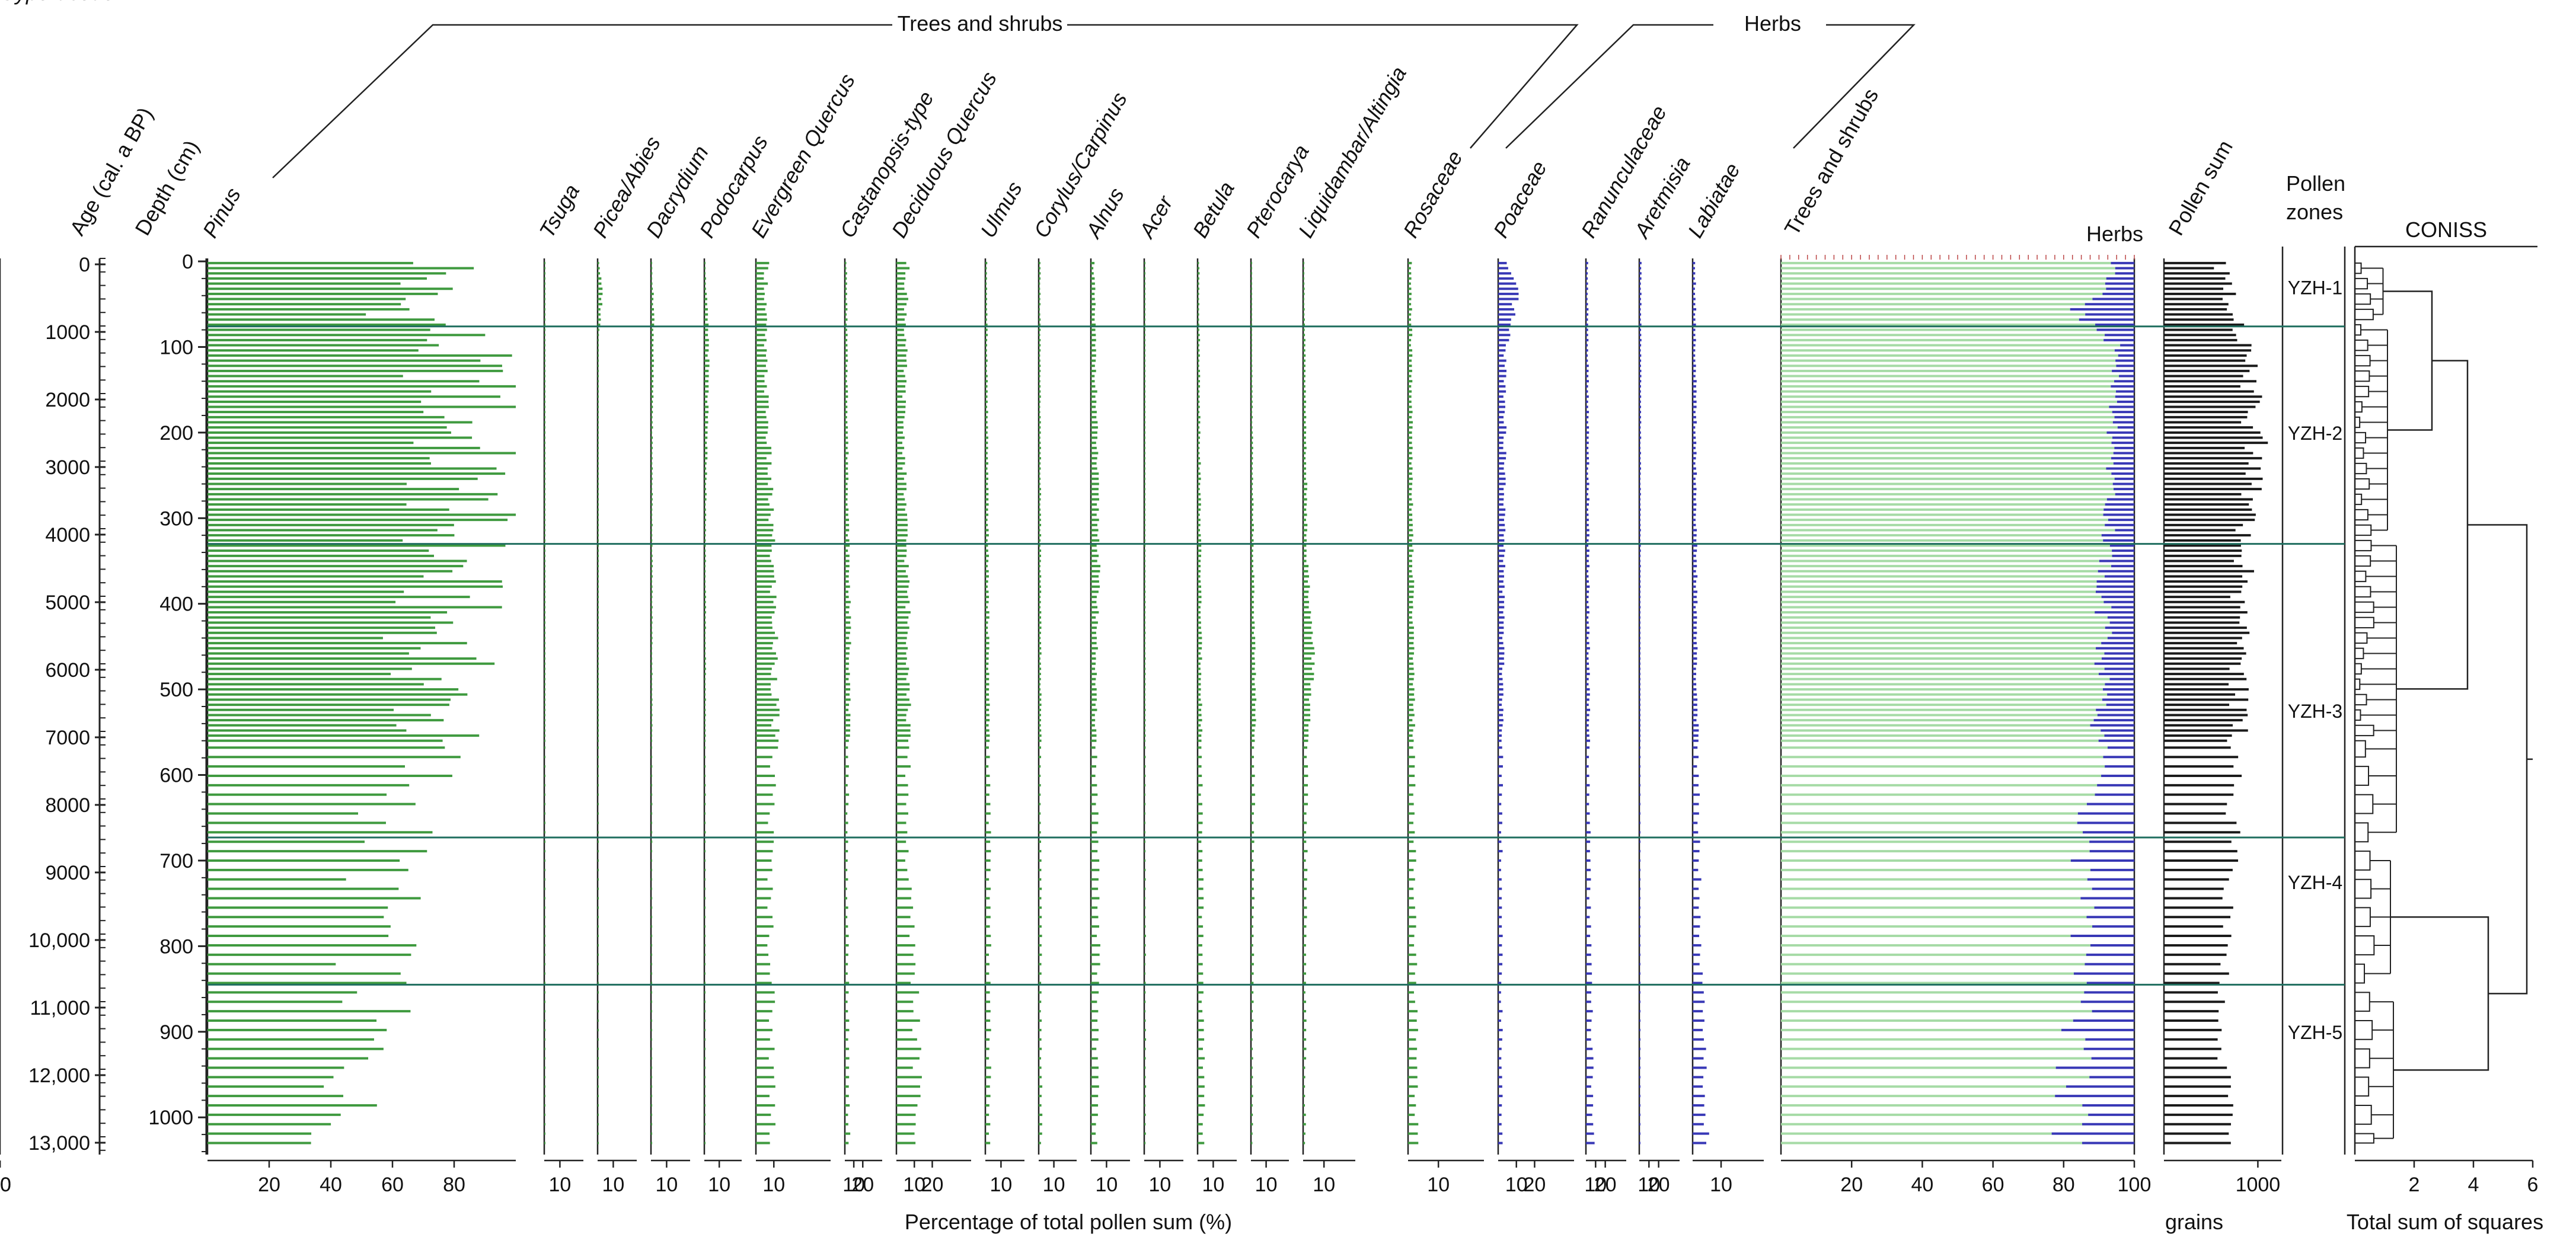  Describe the element at coordinates (1104, 213) in the screenshot. I see `taxon-label: Alnus` at that location.